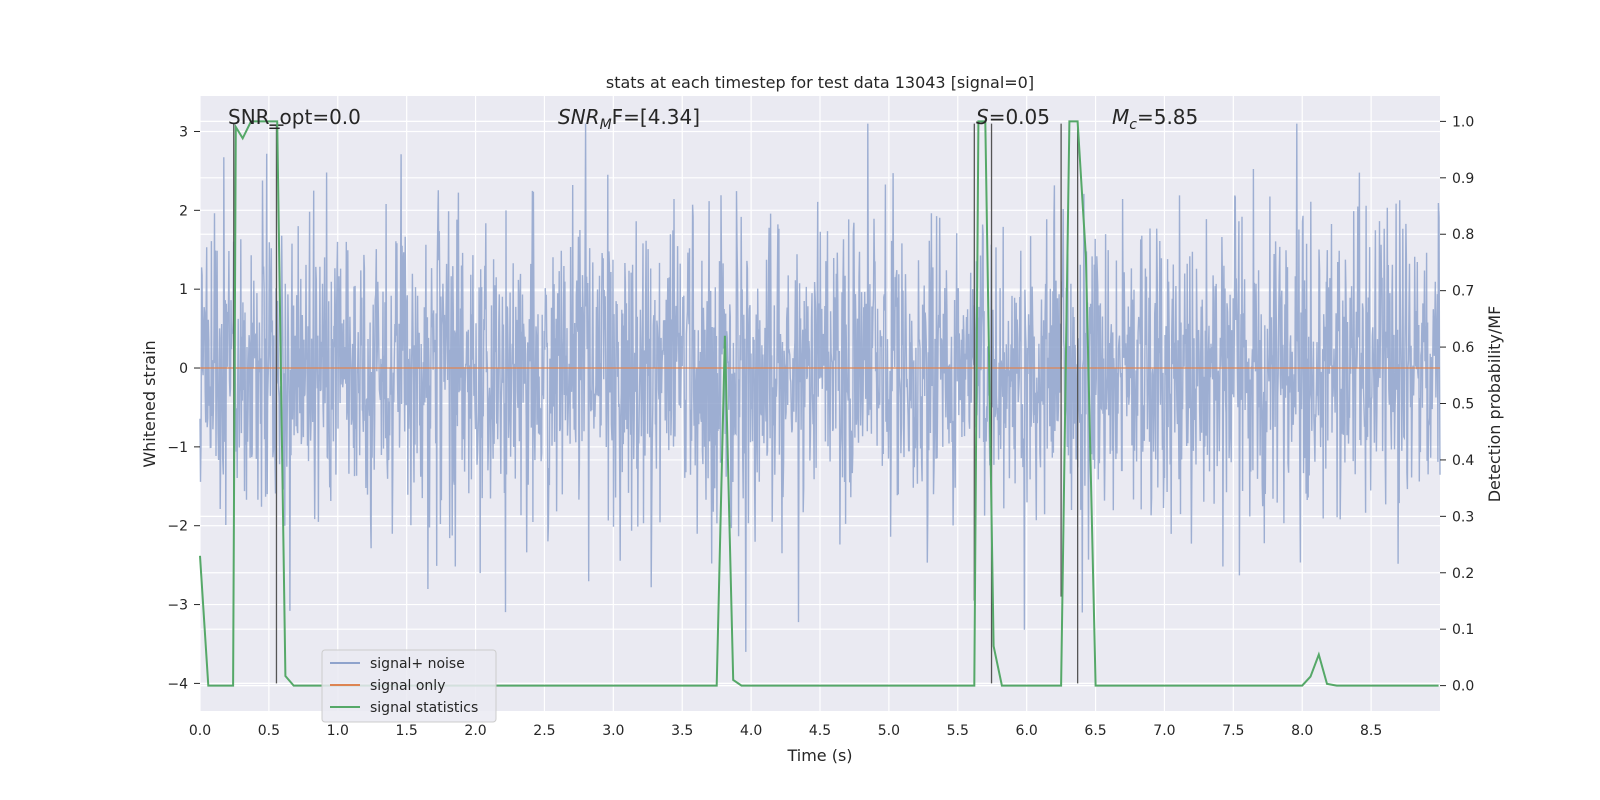 The height and width of the screenshot is (800, 1600). I want to click on y2-tick-label: 0.9, so click(1463, 179).